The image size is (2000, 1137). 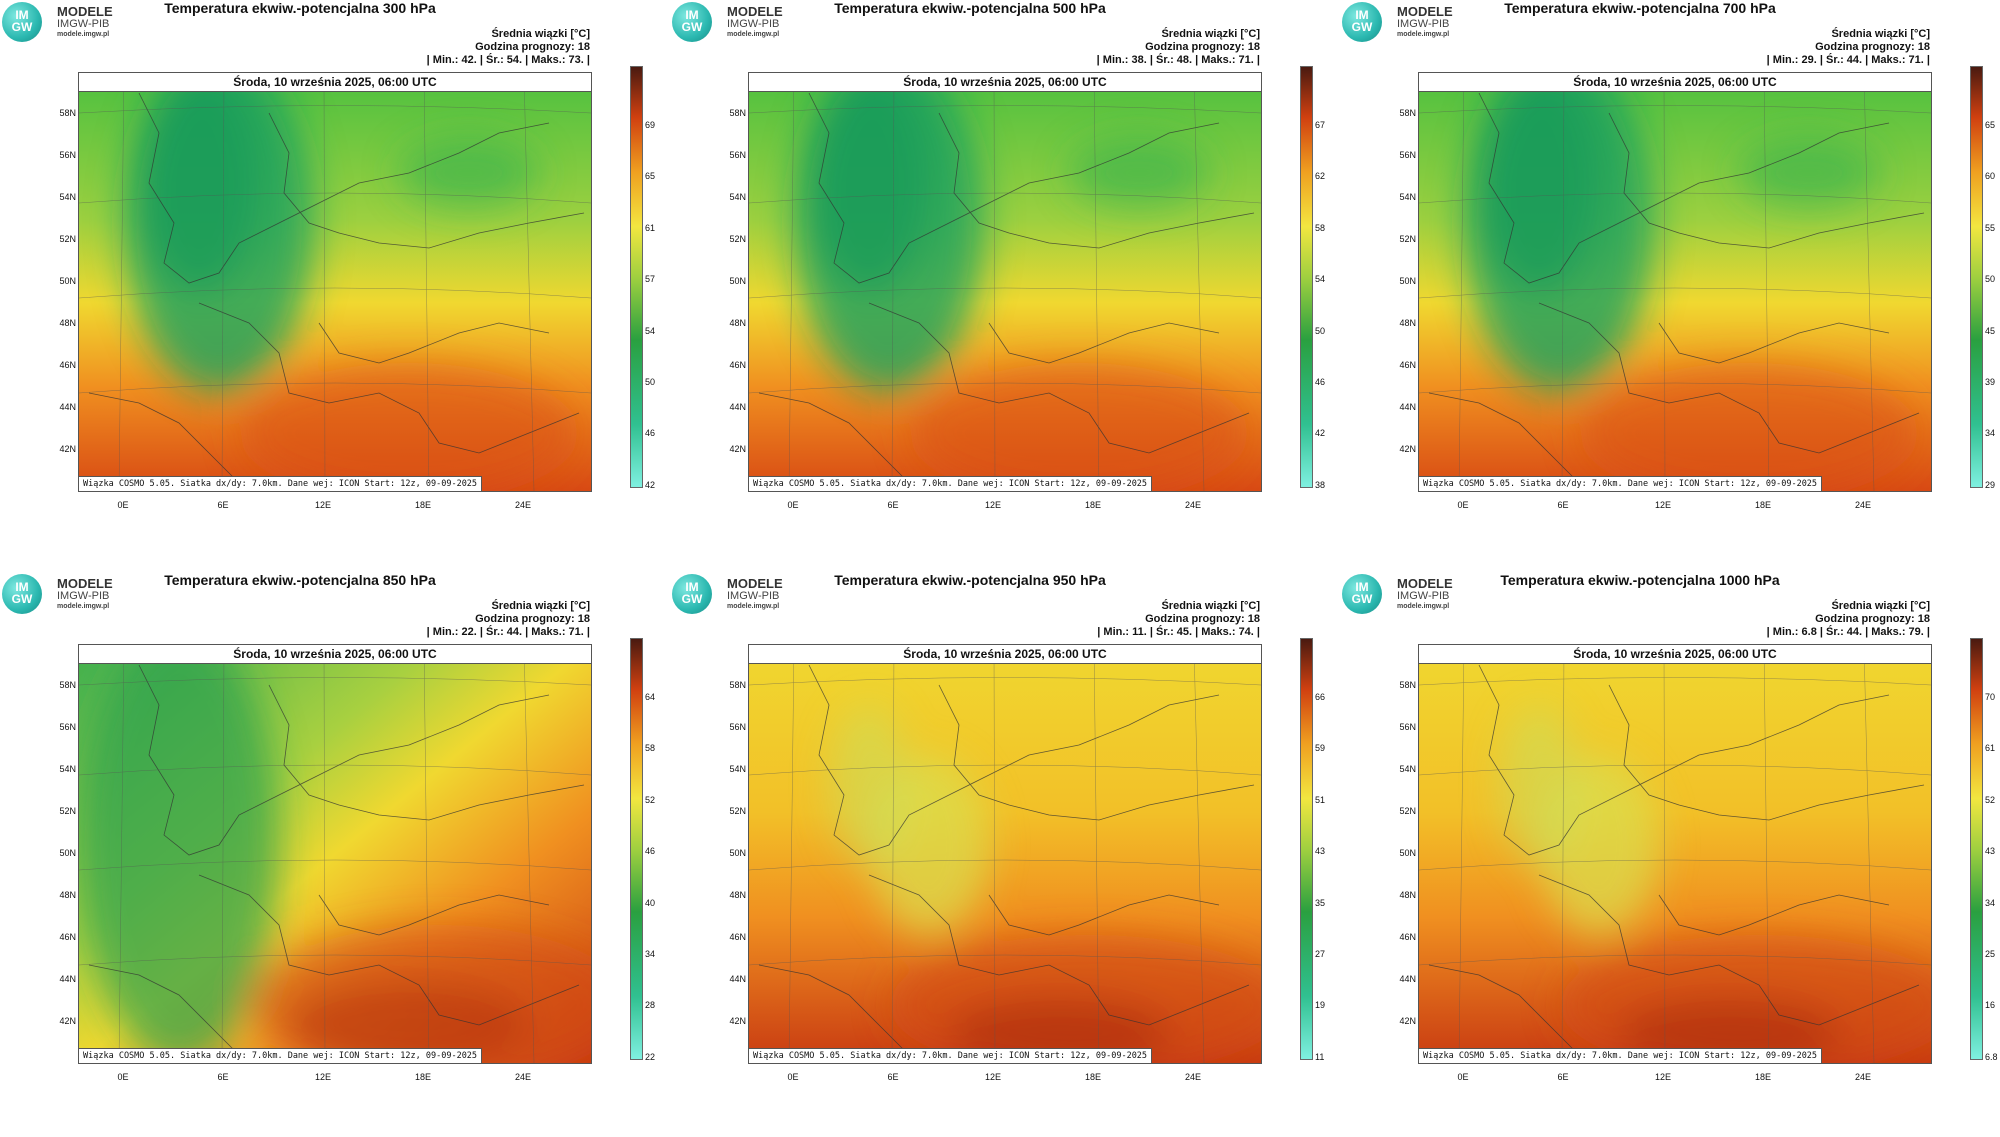 What do you see at coordinates (1990, 484) in the screenshot?
I see `colorbar-label: 29` at bounding box center [1990, 484].